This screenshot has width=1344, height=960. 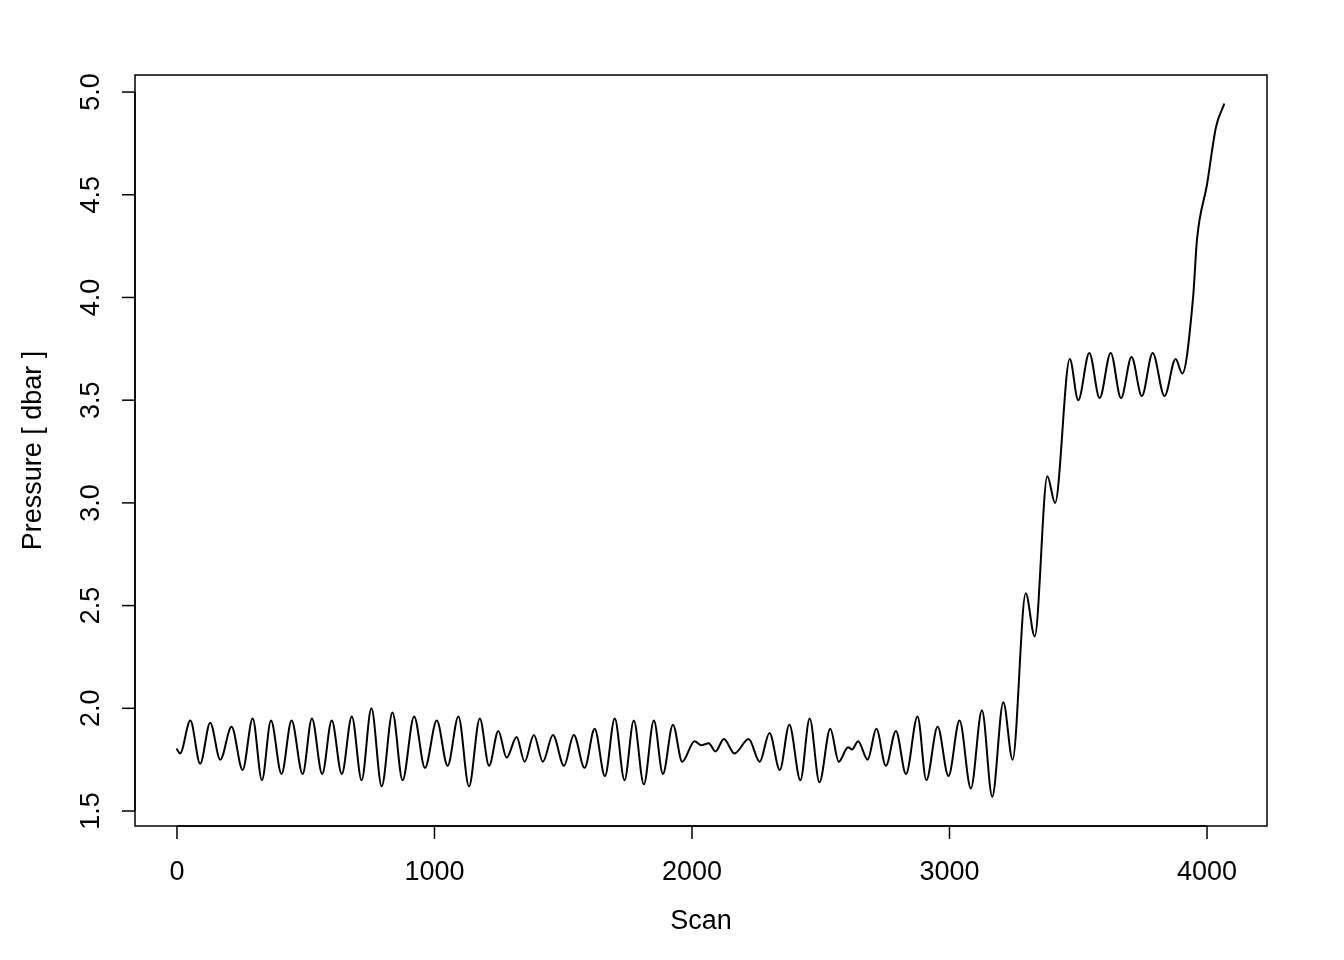 What do you see at coordinates (949, 871) in the screenshot?
I see `x-tick-label: 3000` at bounding box center [949, 871].